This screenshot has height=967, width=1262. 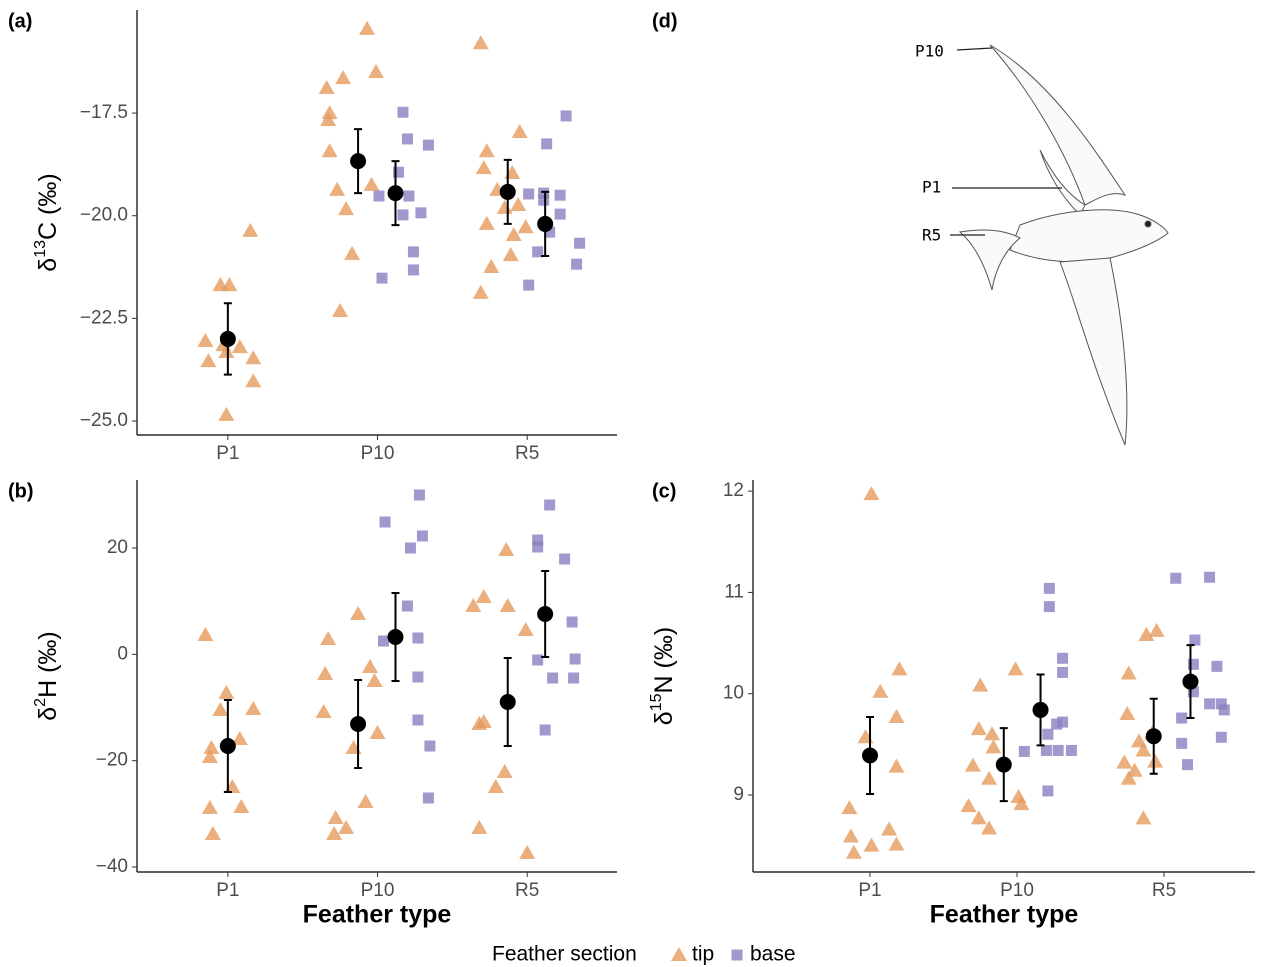 What do you see at coordinates (48, 664) in the screenshot?
I see `y-axis-title-part: H (‰)` at bounding box center [48, 664].